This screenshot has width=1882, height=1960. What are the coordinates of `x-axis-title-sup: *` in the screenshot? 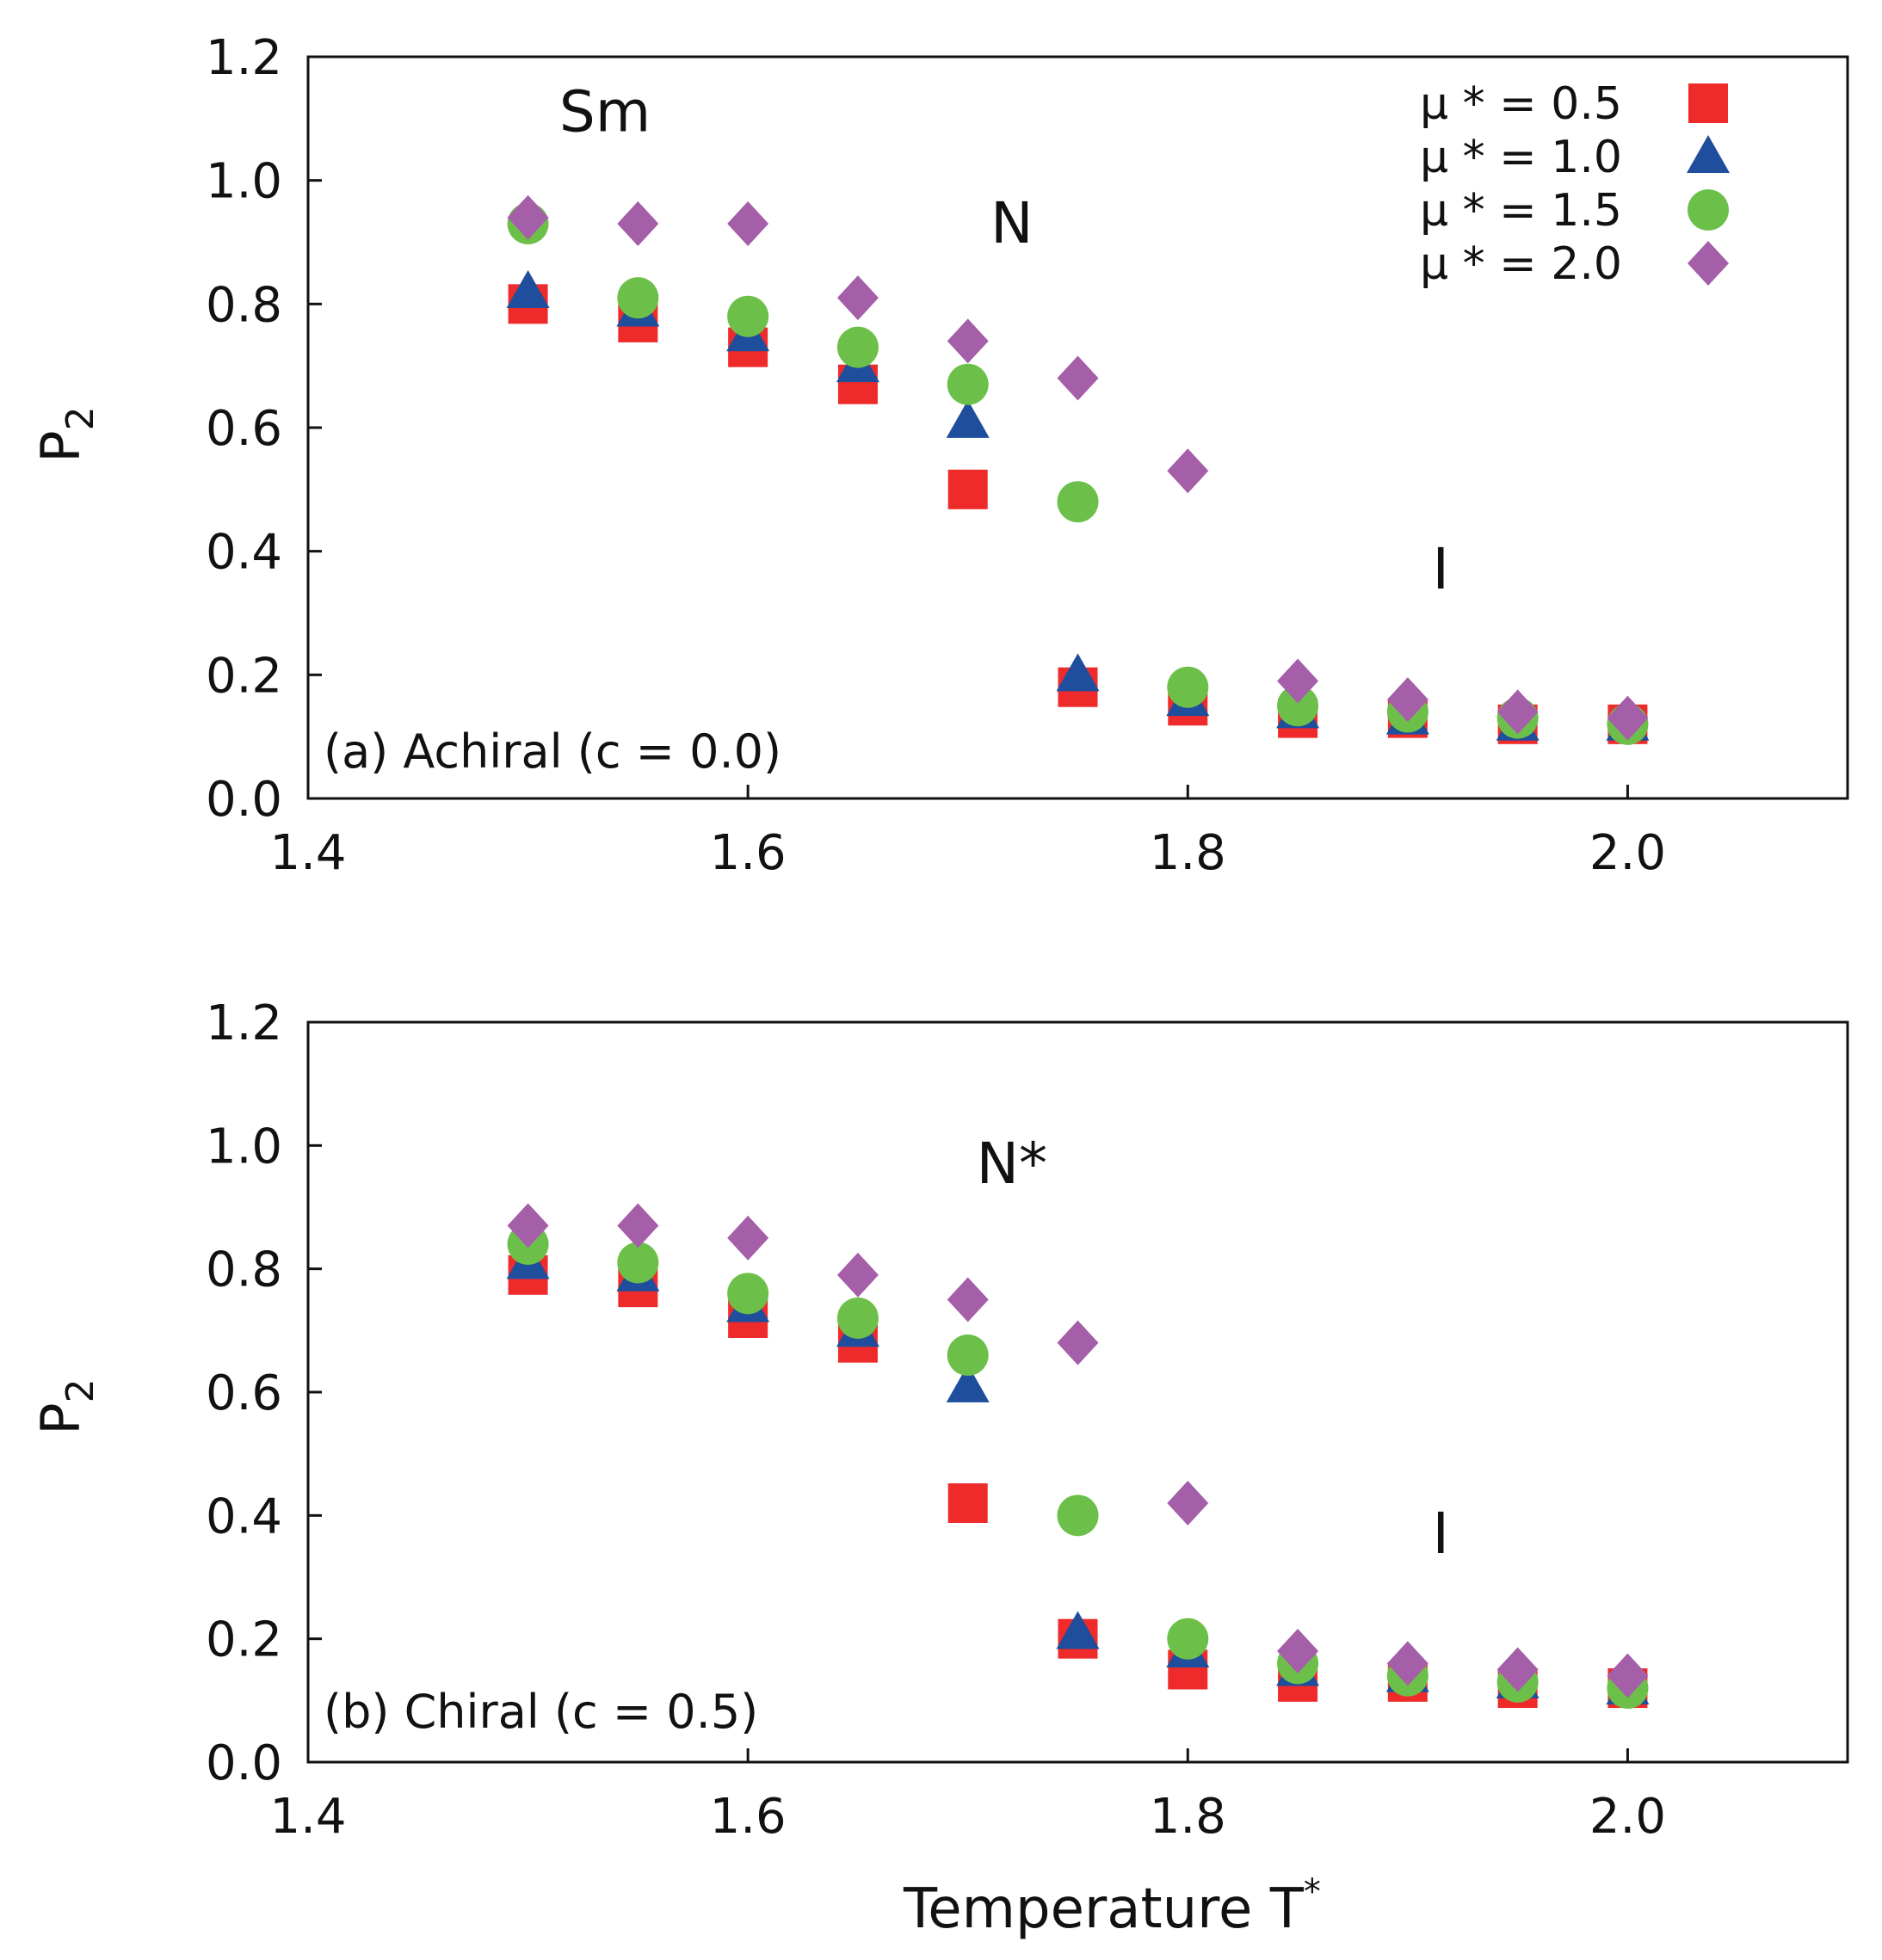 It's located at (1312, 1892).